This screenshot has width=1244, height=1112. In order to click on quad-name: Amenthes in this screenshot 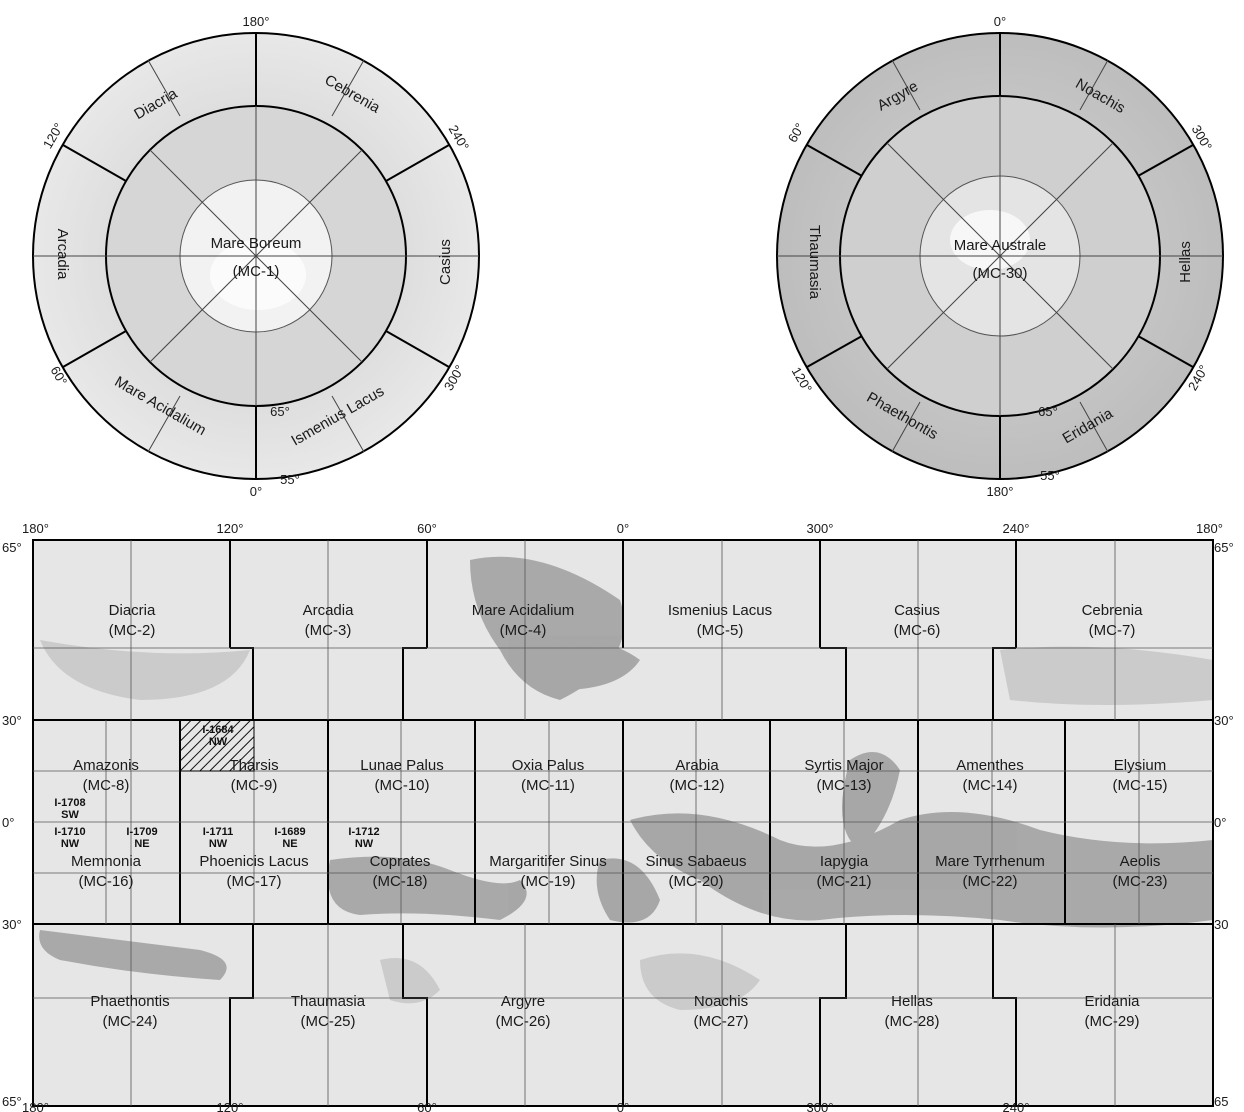, I will do `click(990, 765)`.